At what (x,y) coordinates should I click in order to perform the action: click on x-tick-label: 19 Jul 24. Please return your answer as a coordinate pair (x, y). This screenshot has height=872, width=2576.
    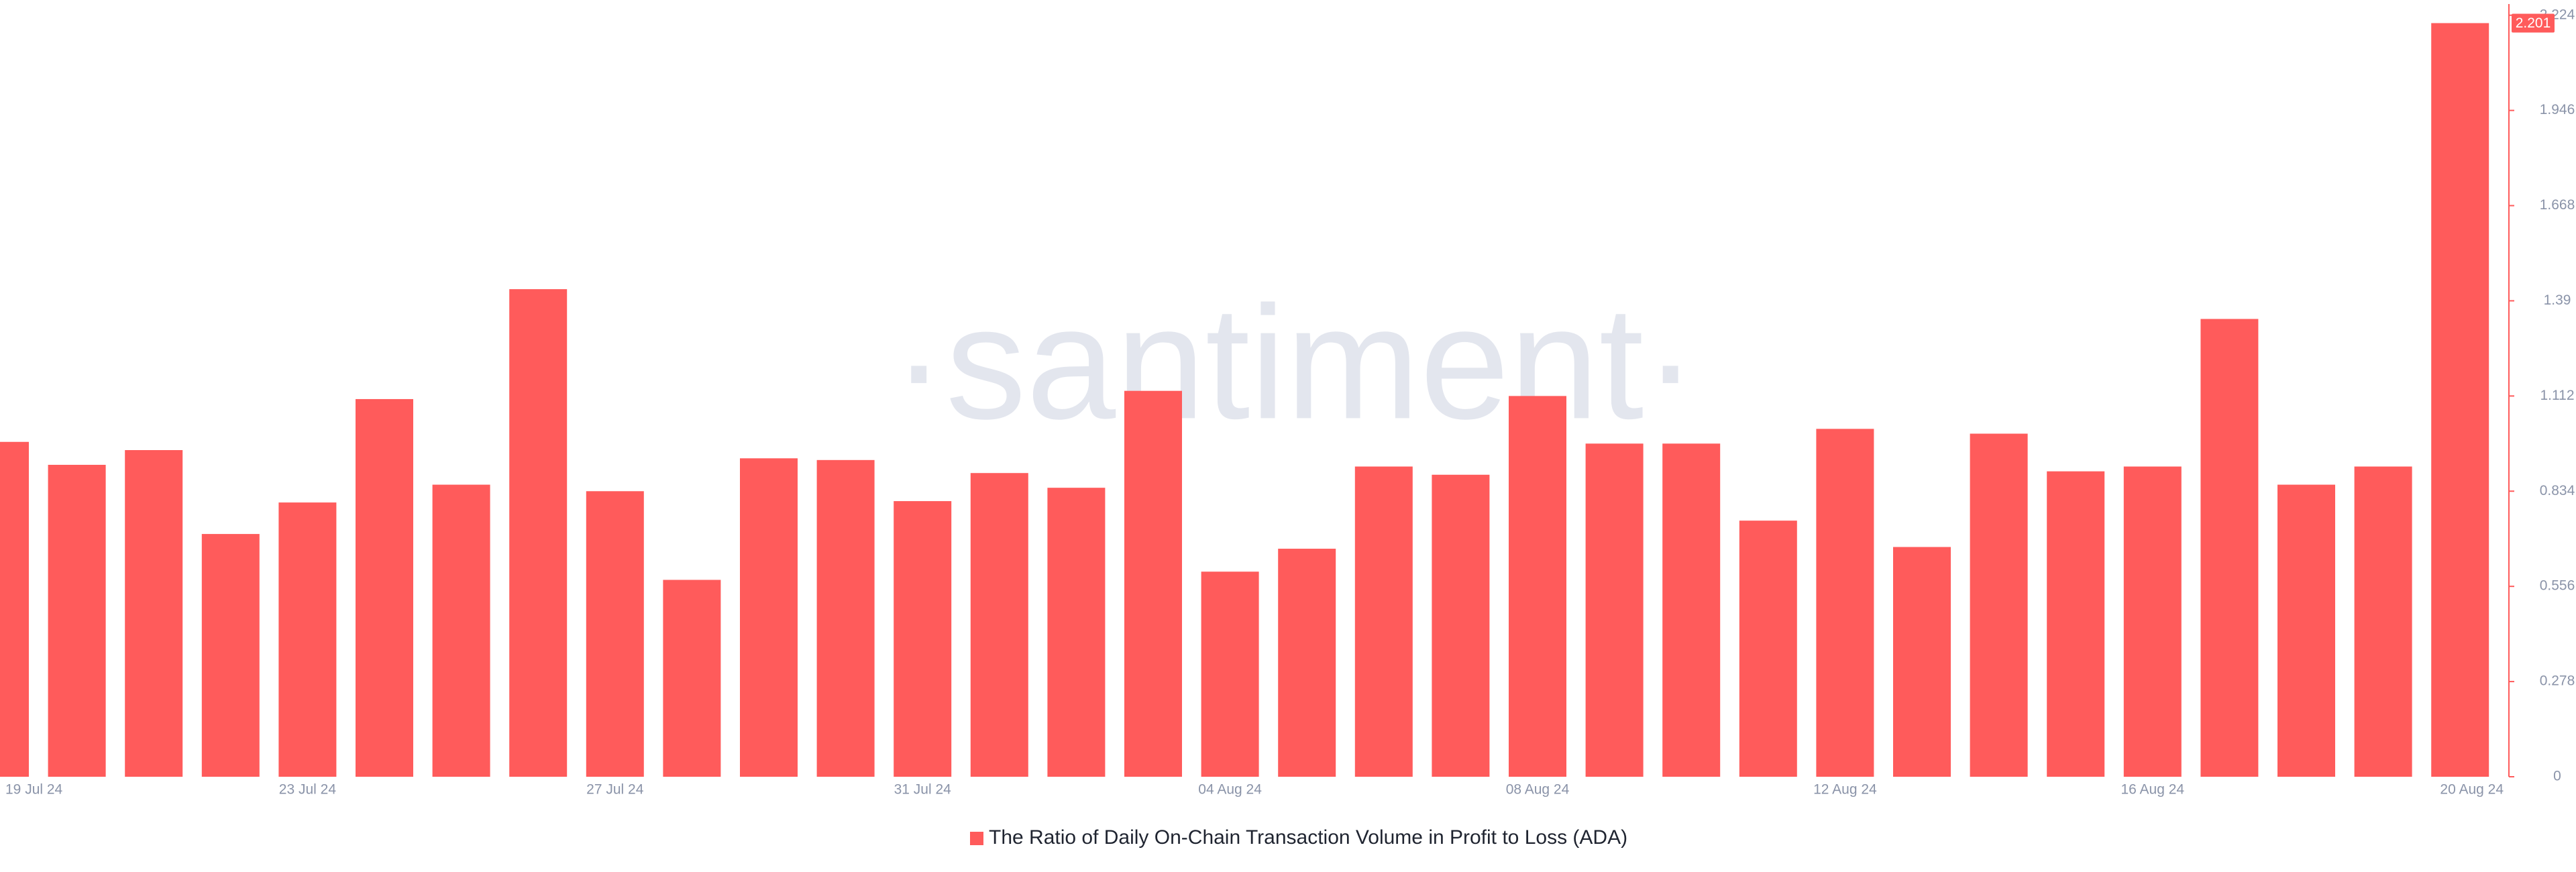
    Looking at the image, I should click on (34, 790).